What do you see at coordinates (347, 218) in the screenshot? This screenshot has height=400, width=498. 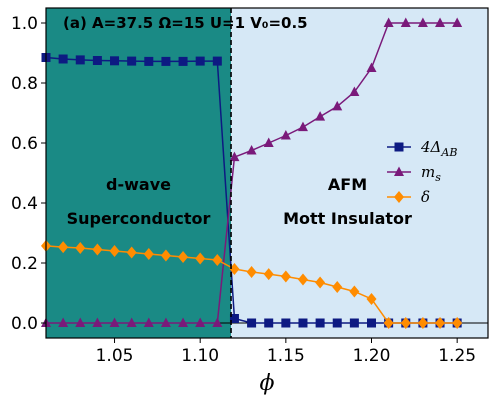 I see `region-label-1: Mott Insulator` at bounding box center [347, 218].